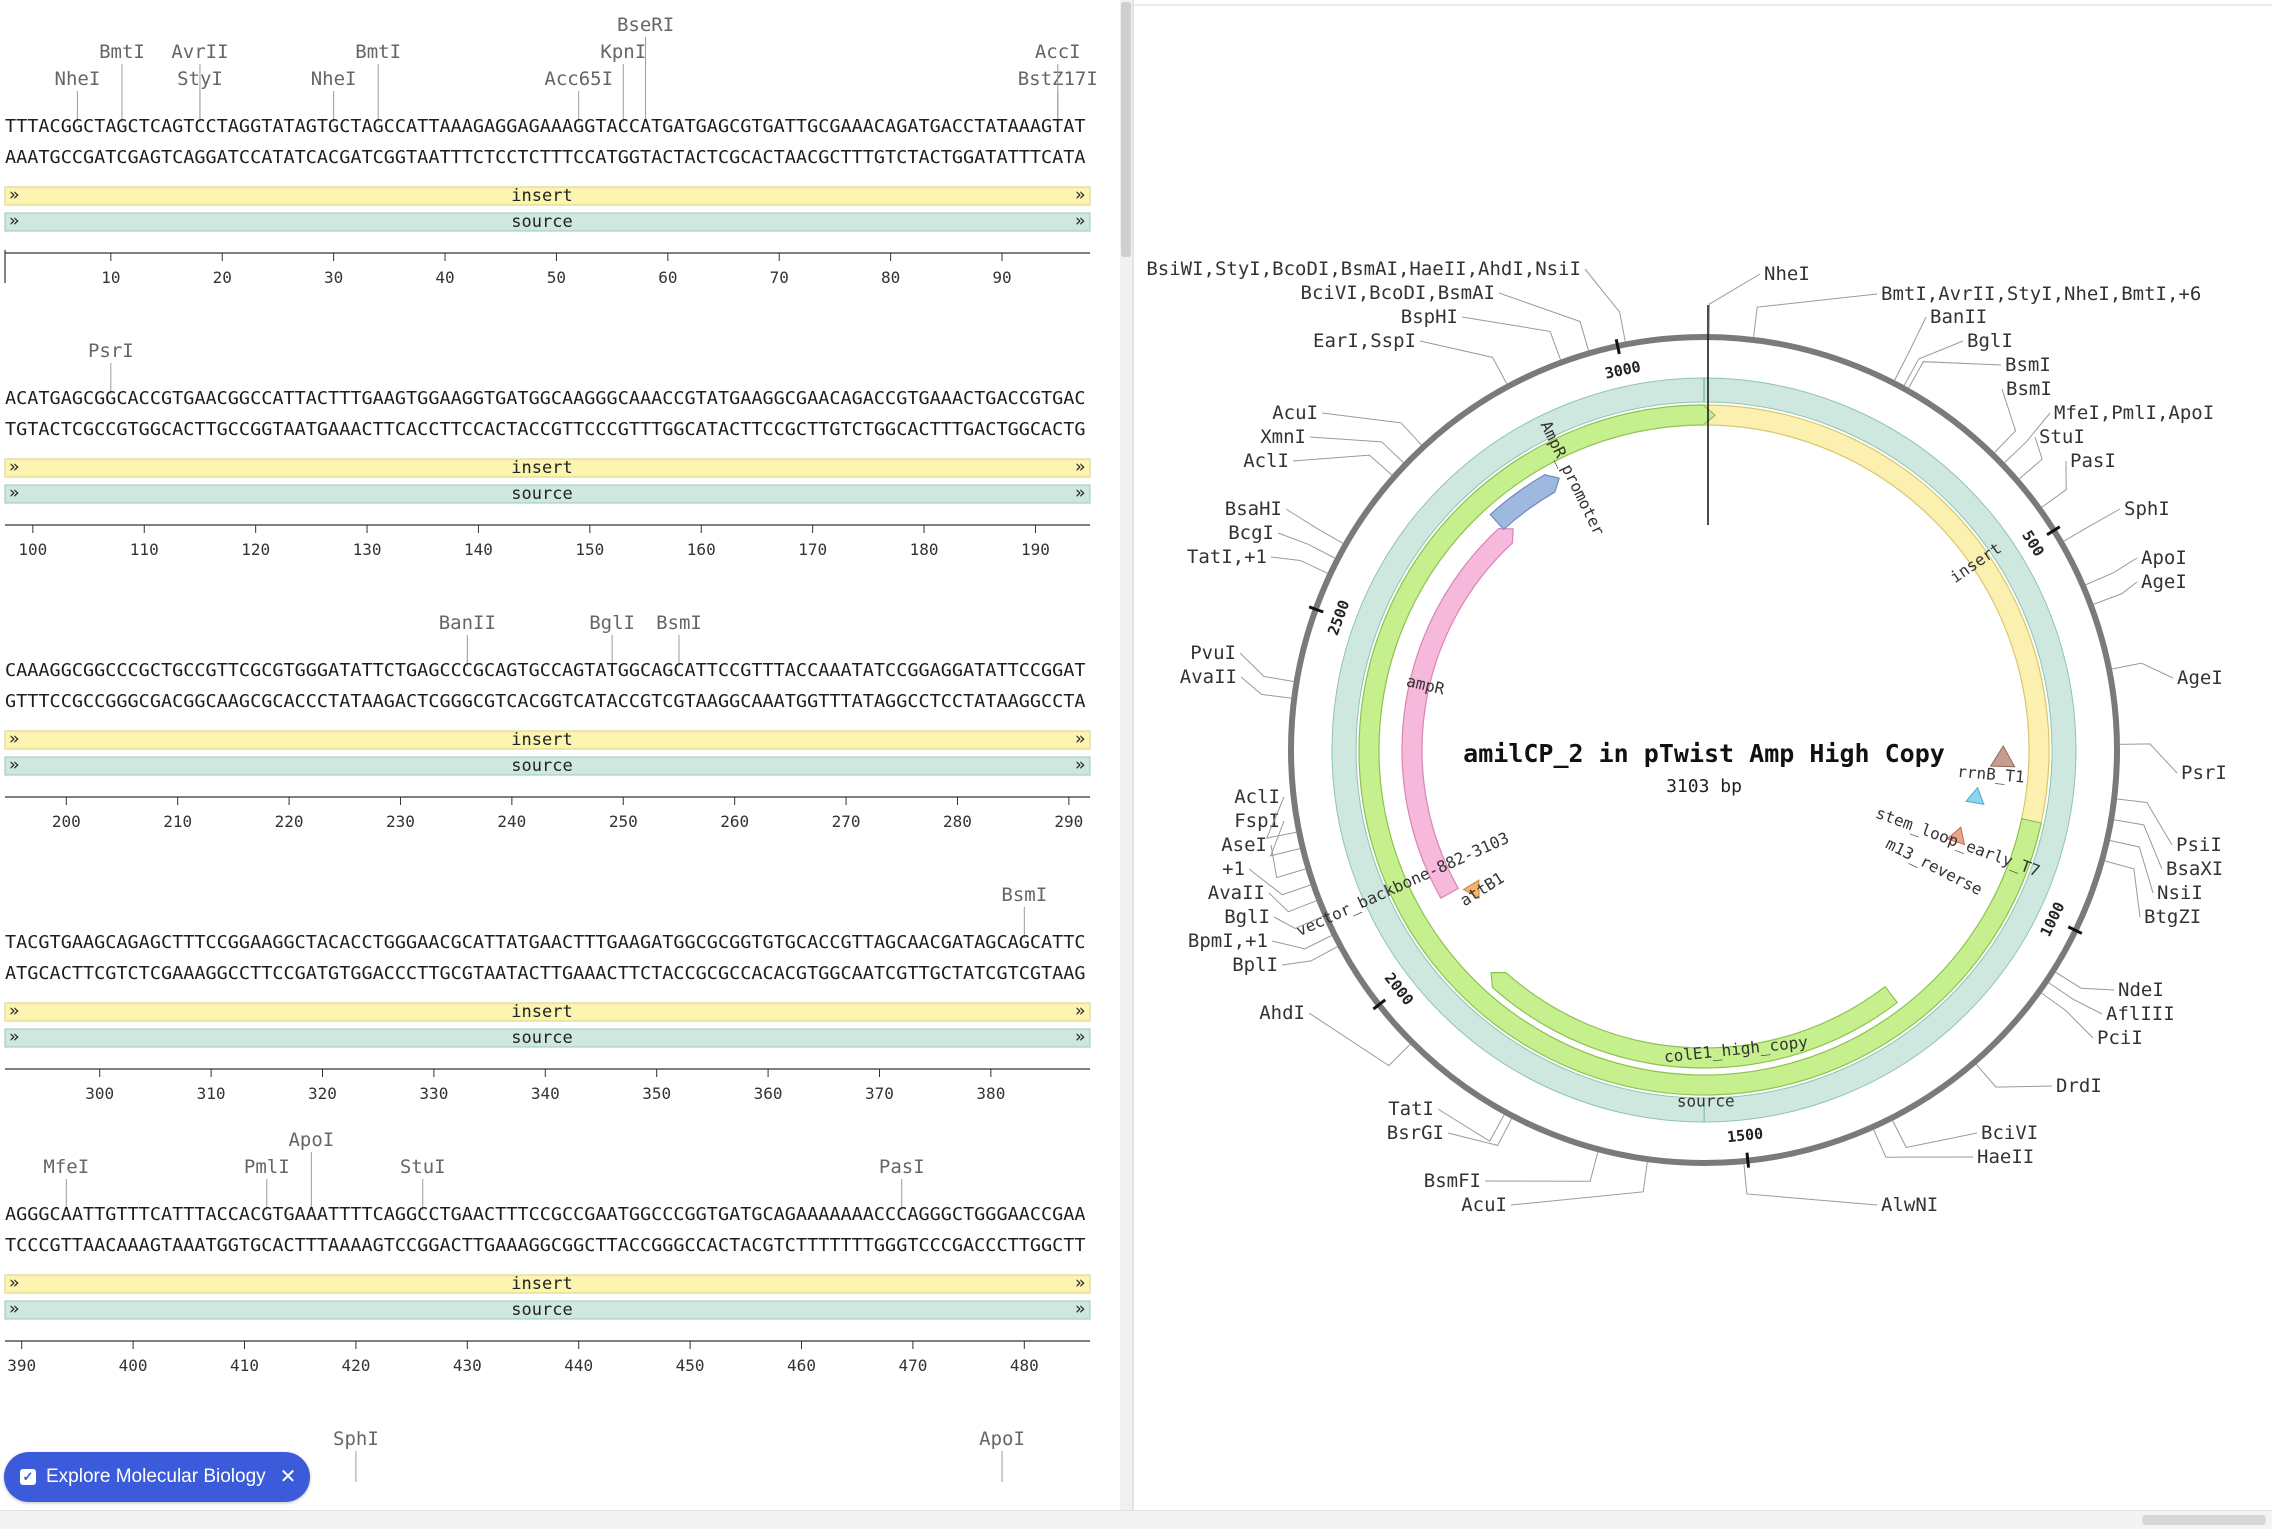  What do you see at coordinates (1622, 370) in the screenshot?
I see `map-tick-label: 3000` at bounding box center [1622, 370].